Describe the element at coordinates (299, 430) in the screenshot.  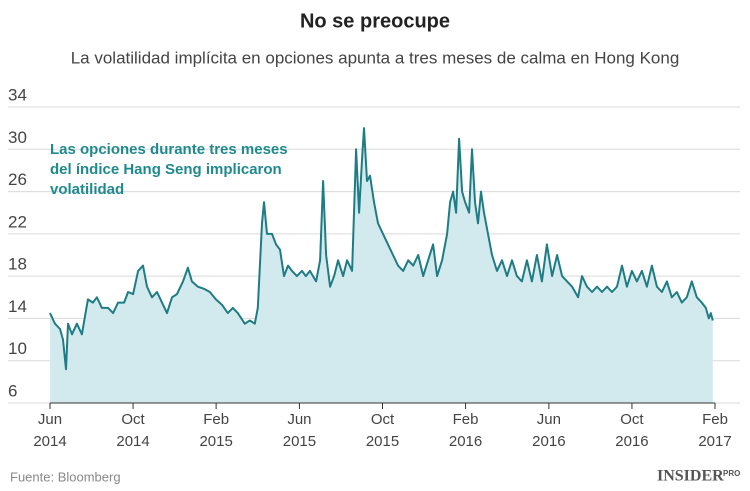
I see `x-tick-label: Jun 2015` at that location.